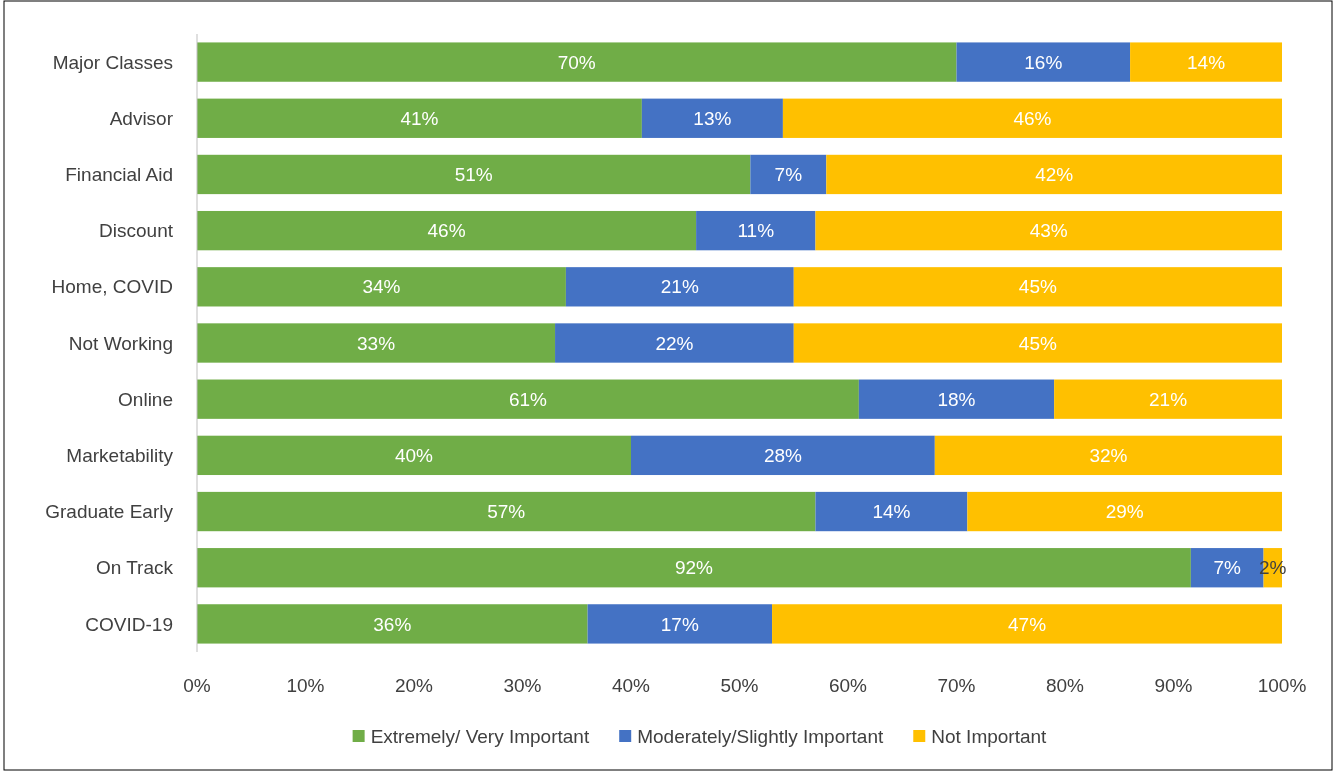  I want to click on x-tick-label: 70%, so click(956, 685).